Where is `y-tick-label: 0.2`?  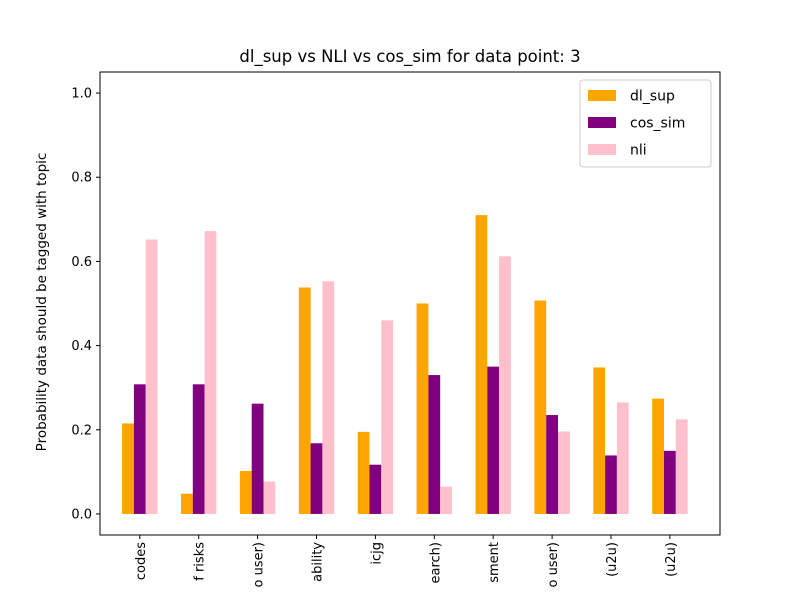
y-tick-label: 0.2 is located at coordinates (81, 430).